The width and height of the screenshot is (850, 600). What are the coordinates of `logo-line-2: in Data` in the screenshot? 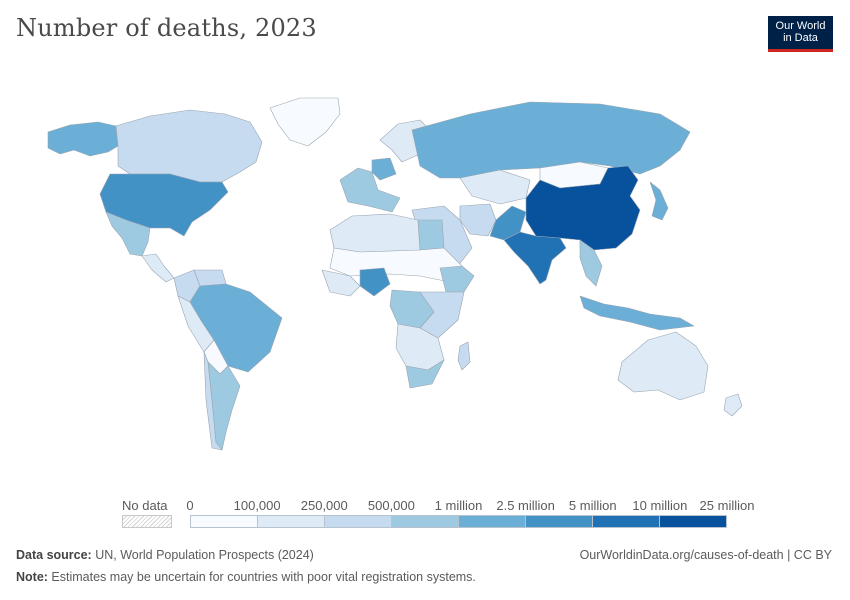 It's located at (800, 38).